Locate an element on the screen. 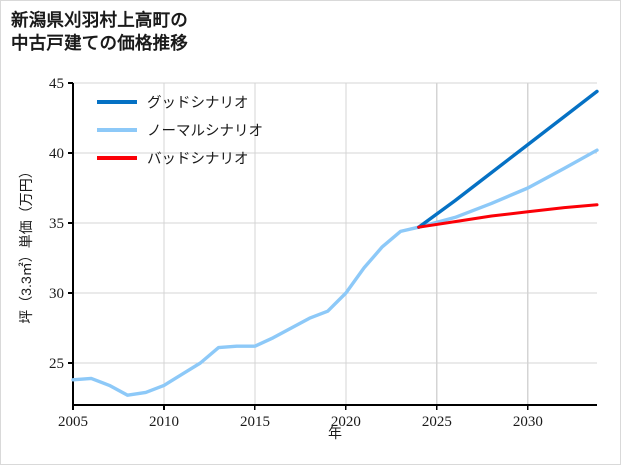 The height and width of the screenshot is (465, 621). y-tick-label: 35 is located at coordinates (56, 224).